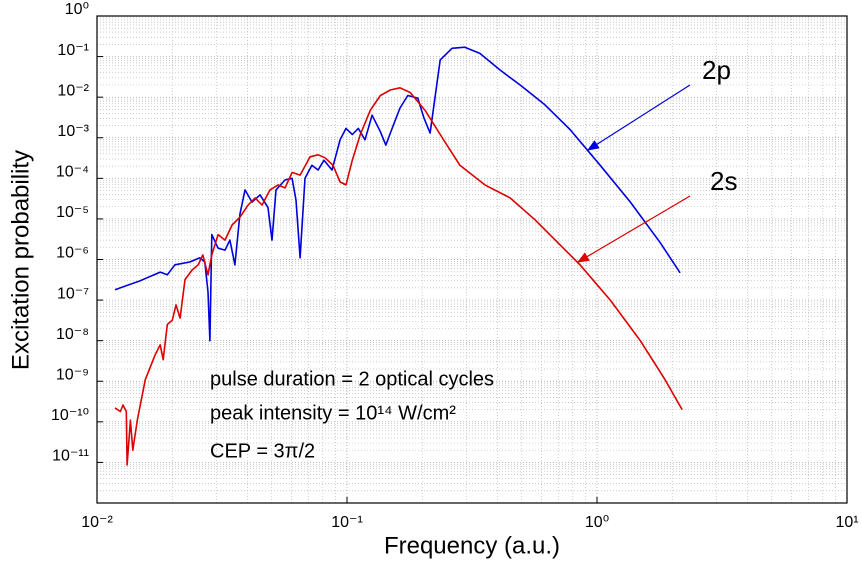 The image size is (861, 568). I want to click on y-tick-label: 10⁻⁸, so click(72, 334).